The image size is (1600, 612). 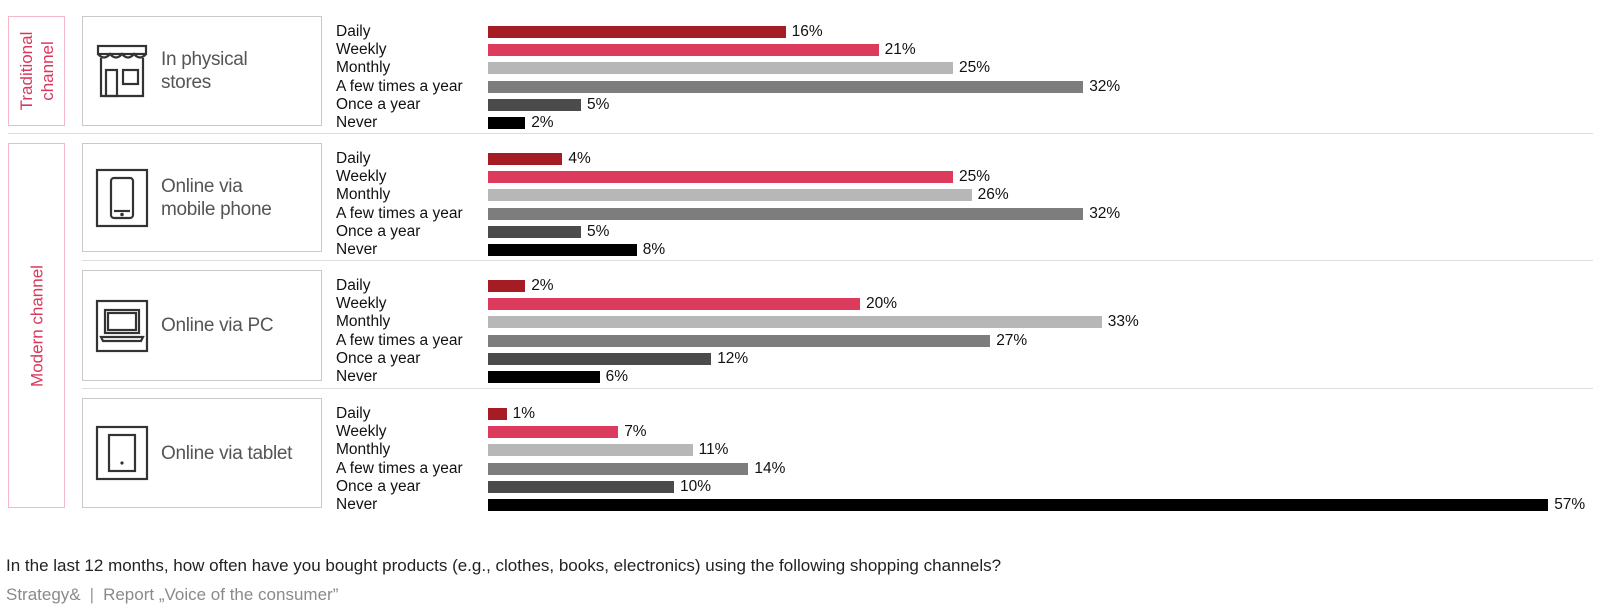 What do you see at coordinates (544, 377) in the screenshot?
I see `bar-online-via-pc-never` at bounding box center [544, 377].